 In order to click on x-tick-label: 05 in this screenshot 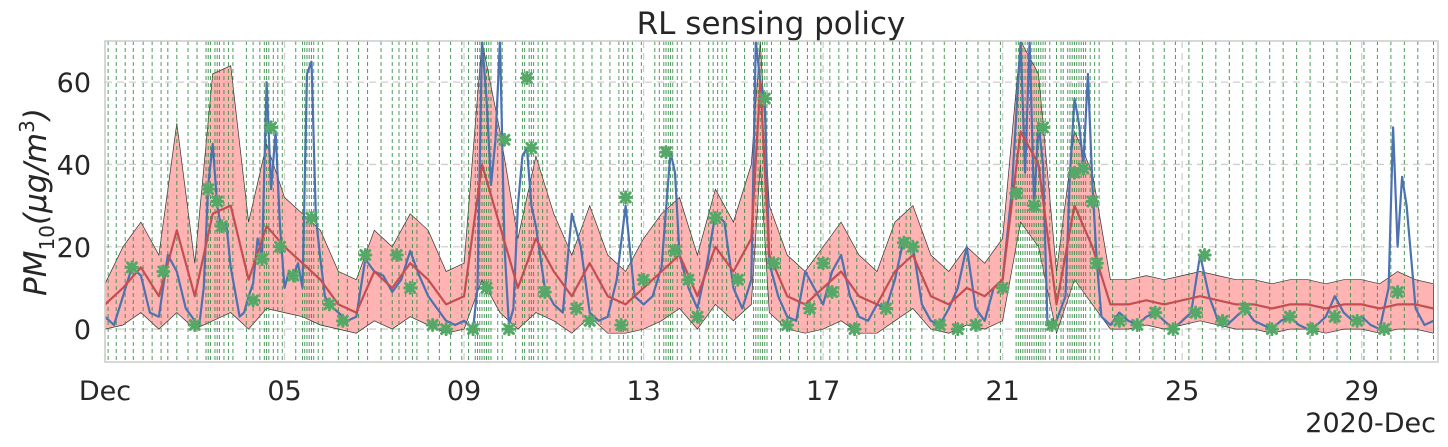, I will do `click(284, 391)`.